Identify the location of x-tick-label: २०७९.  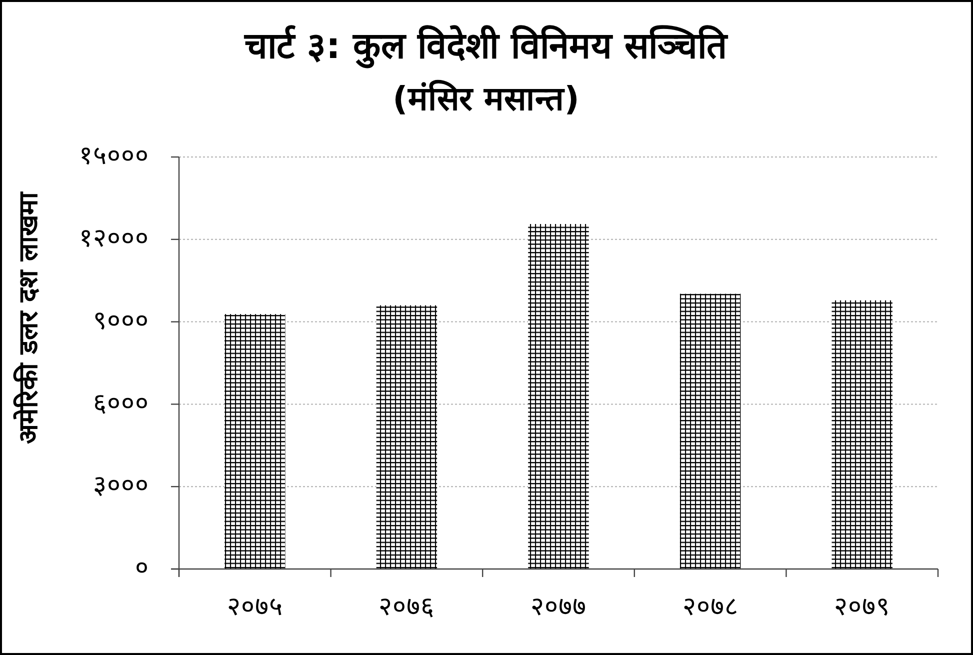
(862, 607).